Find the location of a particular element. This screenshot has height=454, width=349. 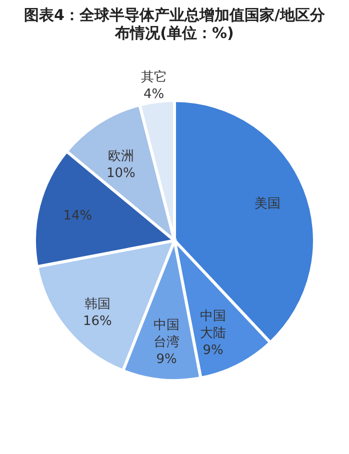

data-label: 10% is located at coordinates (121, 174).